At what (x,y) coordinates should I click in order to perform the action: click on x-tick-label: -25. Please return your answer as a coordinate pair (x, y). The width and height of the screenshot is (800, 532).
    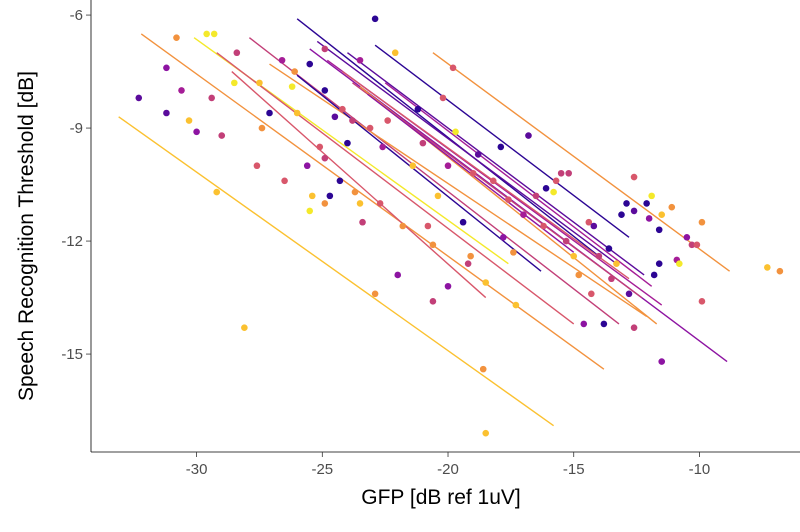
    Looking at the image, I should click on (322, 469).